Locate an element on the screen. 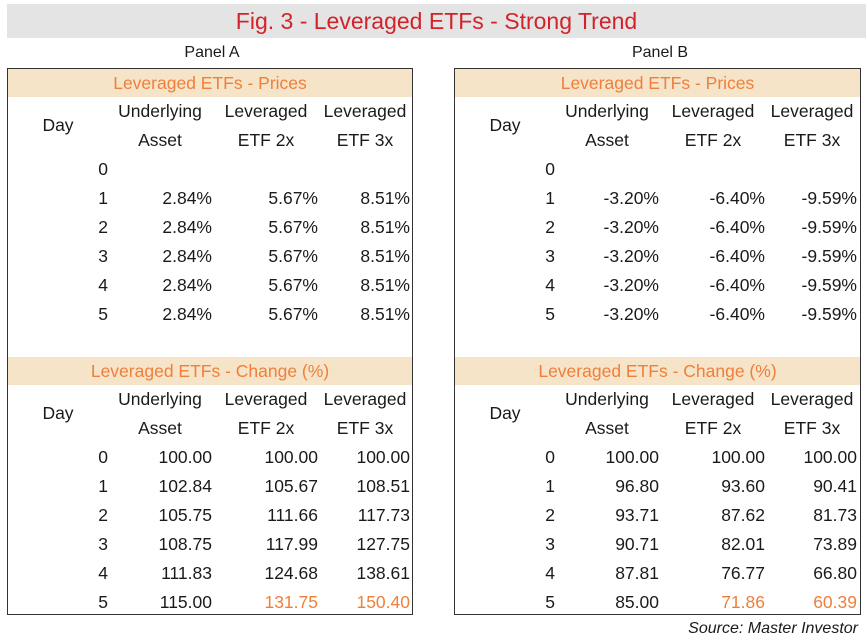 Image resolution: width=866 pixels, height=644 pixels. cell-a: 96.80 is located at coordinates (637, 486).